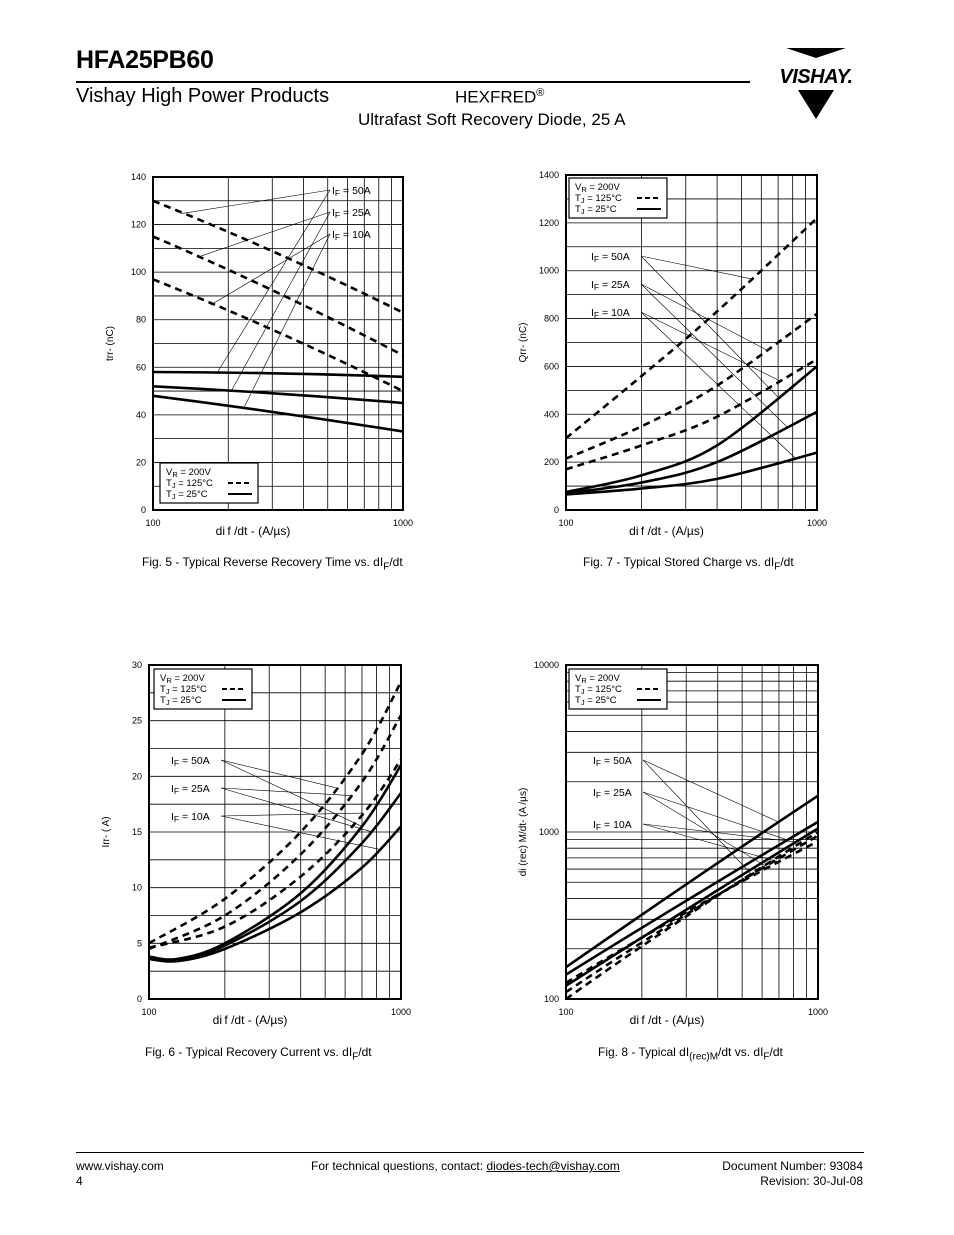 Image resolution: width=954 pixels, height=1235 pixels. I want to click on y-tick-label: 120, so click(138, 225).